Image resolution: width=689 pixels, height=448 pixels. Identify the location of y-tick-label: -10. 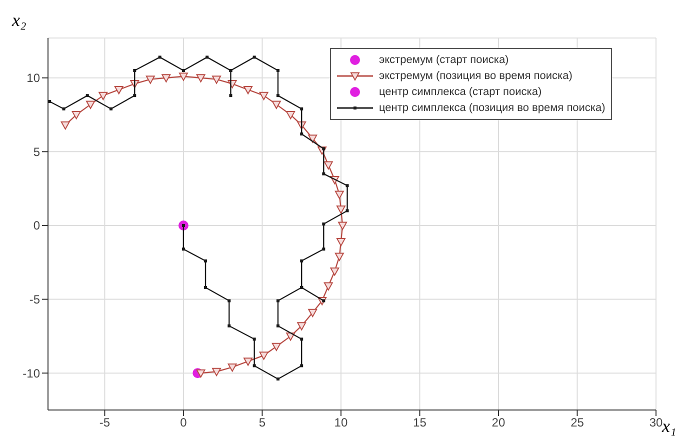
(31, 373).